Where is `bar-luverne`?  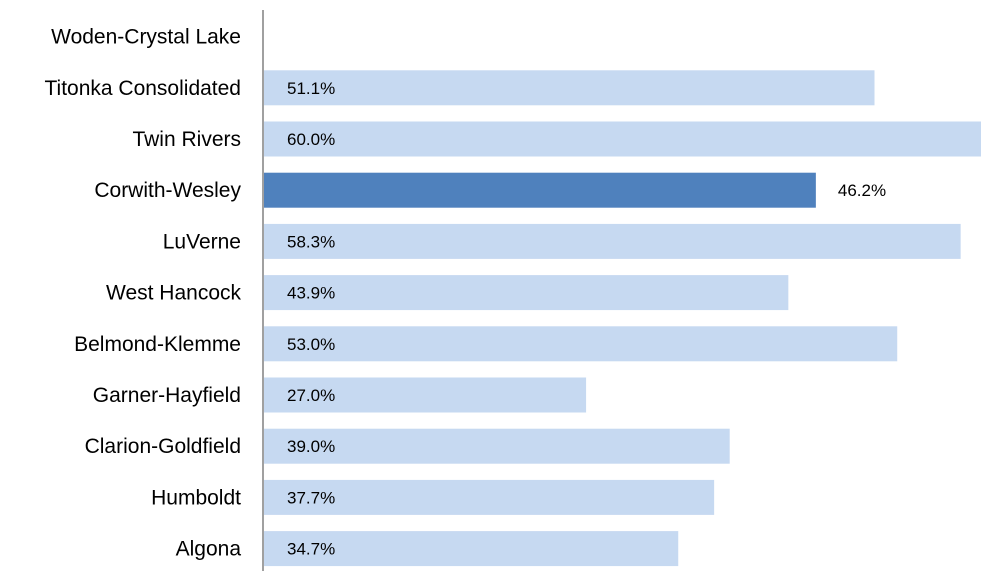
bar-luverne is located at coordinates (612, 241).